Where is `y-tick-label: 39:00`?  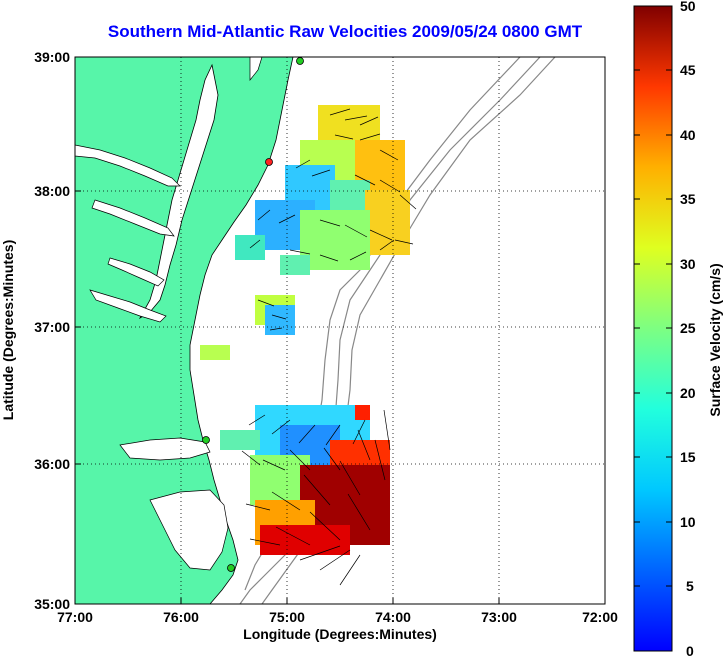 y-tick-label: 39:00 is located at coordinates (52, 57).